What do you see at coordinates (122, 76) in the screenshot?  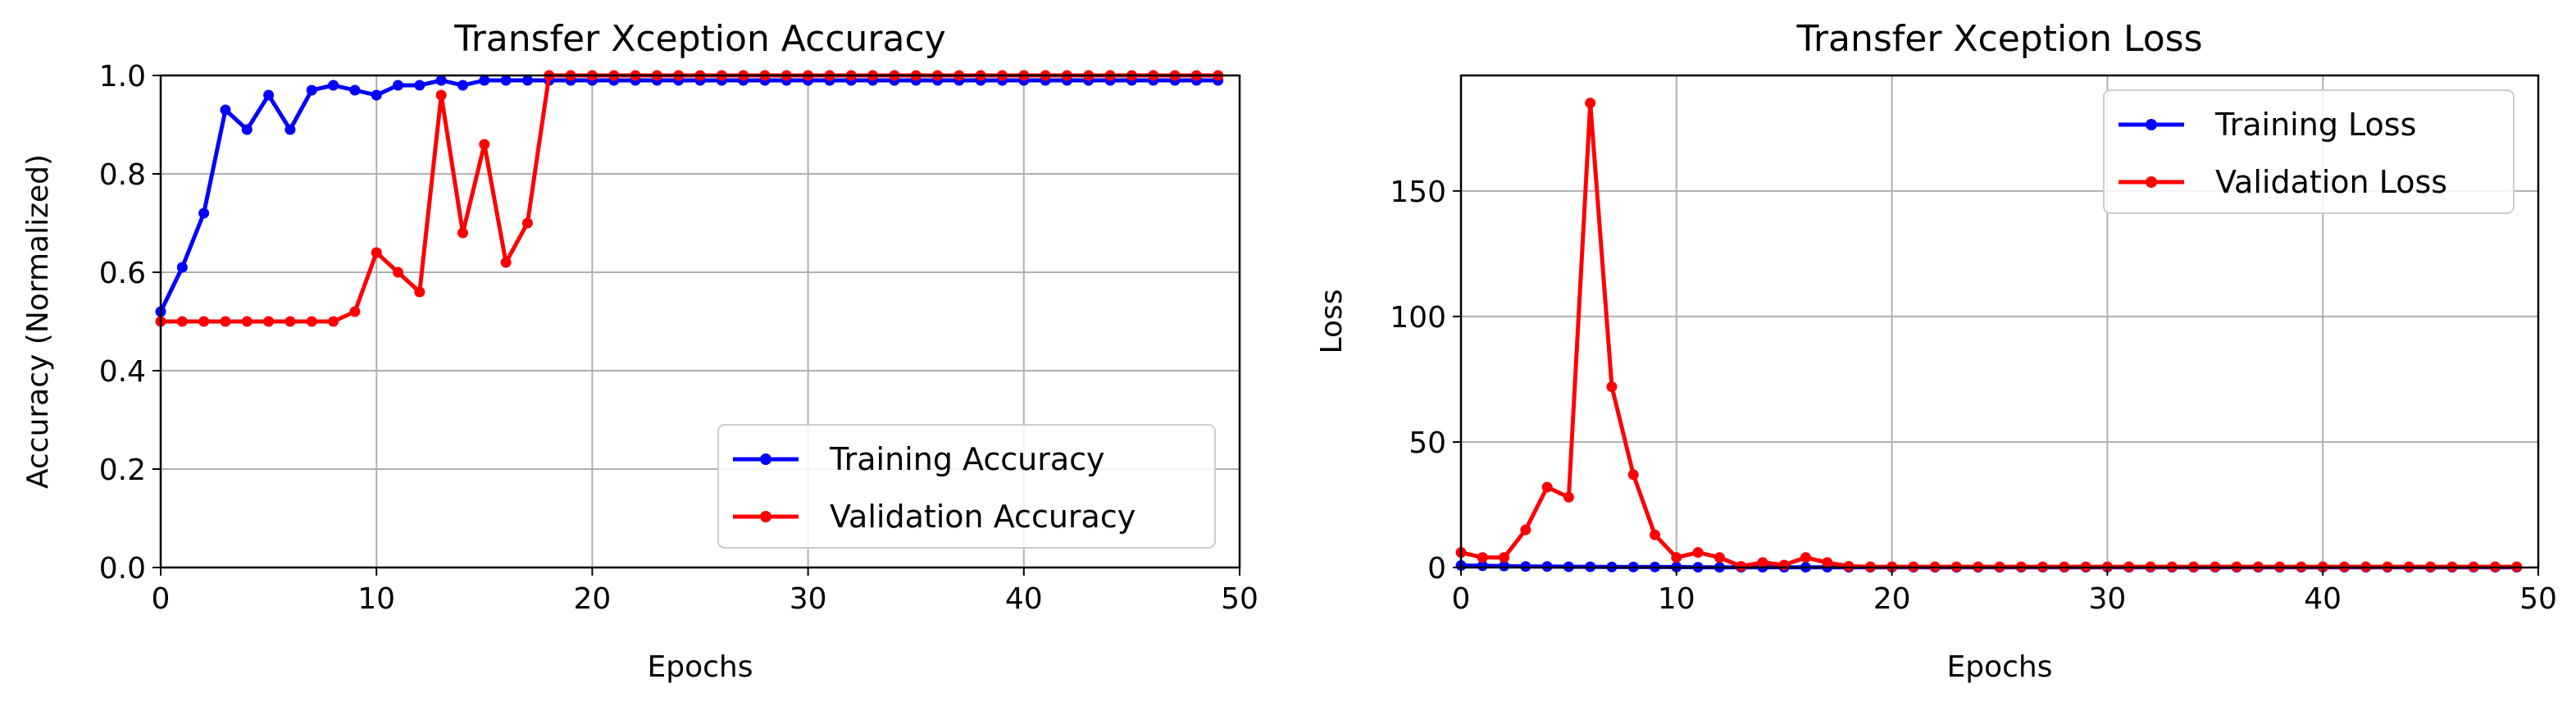 I see `y-tick-label: 1.0` at bounding box center [122, 76].